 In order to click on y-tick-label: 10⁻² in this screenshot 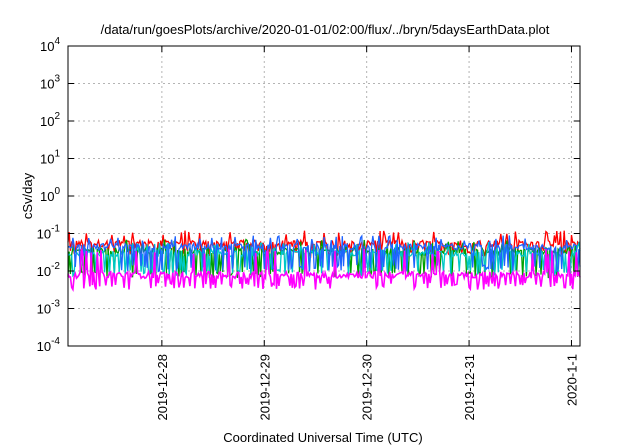, I will do `click(49, 270)`.